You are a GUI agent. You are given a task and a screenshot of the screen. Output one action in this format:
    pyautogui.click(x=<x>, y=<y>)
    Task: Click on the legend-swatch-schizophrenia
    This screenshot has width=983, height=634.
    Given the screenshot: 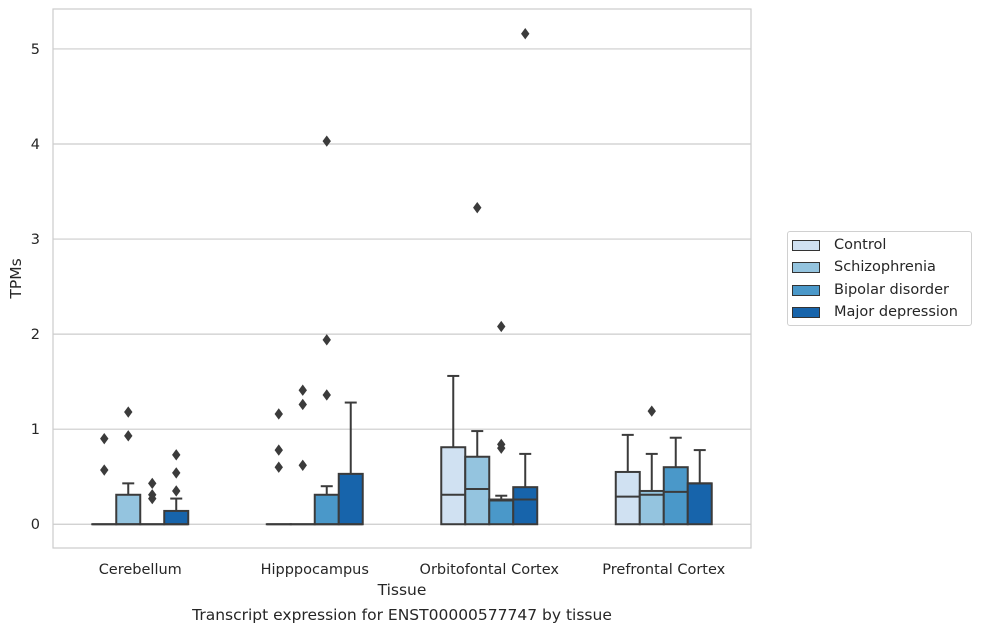 What is the action you would take?
    pyautogui.click(x=806, y=267)
    